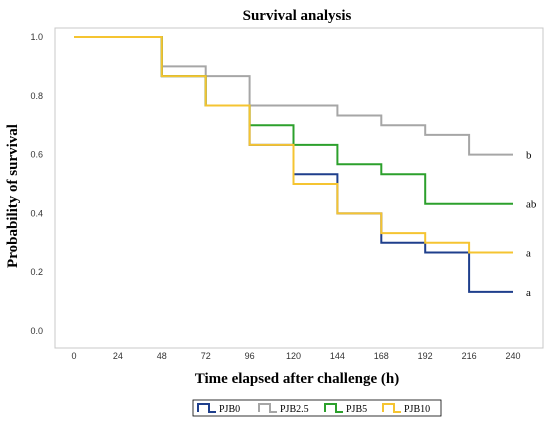 The width and height of the screenshot is (550, 423). I want to click on legend-label: PJB5, so click(356, 409).